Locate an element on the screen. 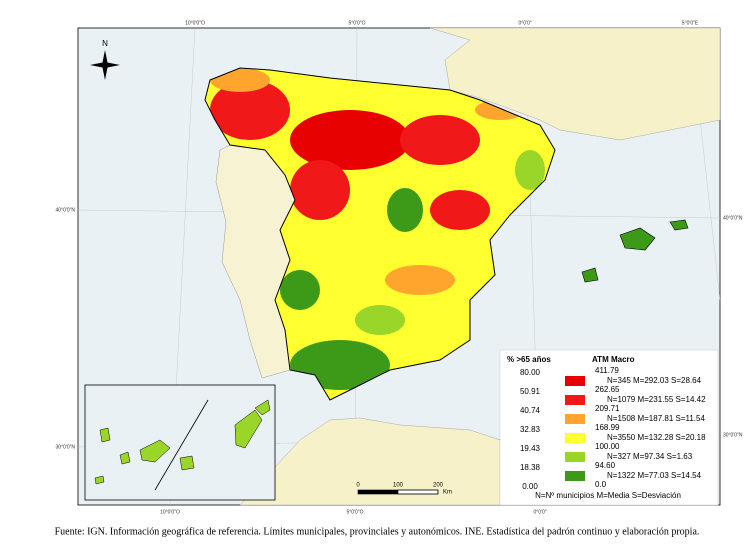  legend-class-limit: 411.79 is located at coordinates (607, 370).